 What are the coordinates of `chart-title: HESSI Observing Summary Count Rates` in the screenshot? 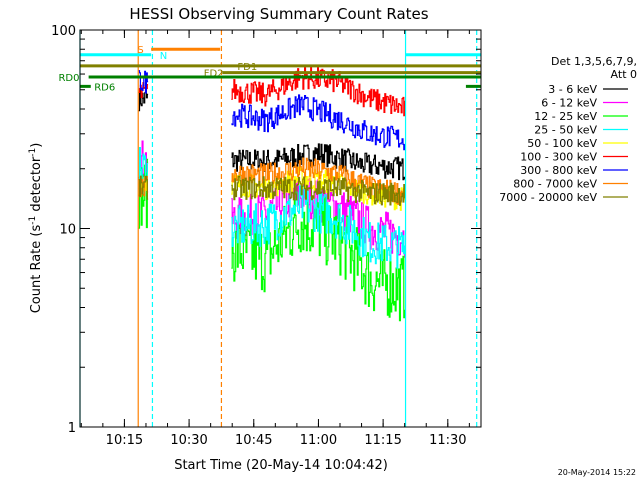 It's located at (278, 14).